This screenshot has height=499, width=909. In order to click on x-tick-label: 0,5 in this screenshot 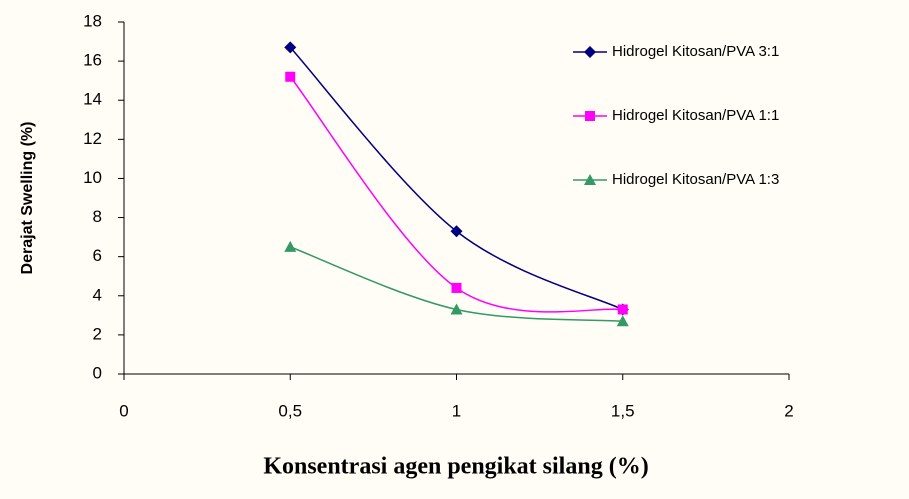, I will do `click(290, 410)`.